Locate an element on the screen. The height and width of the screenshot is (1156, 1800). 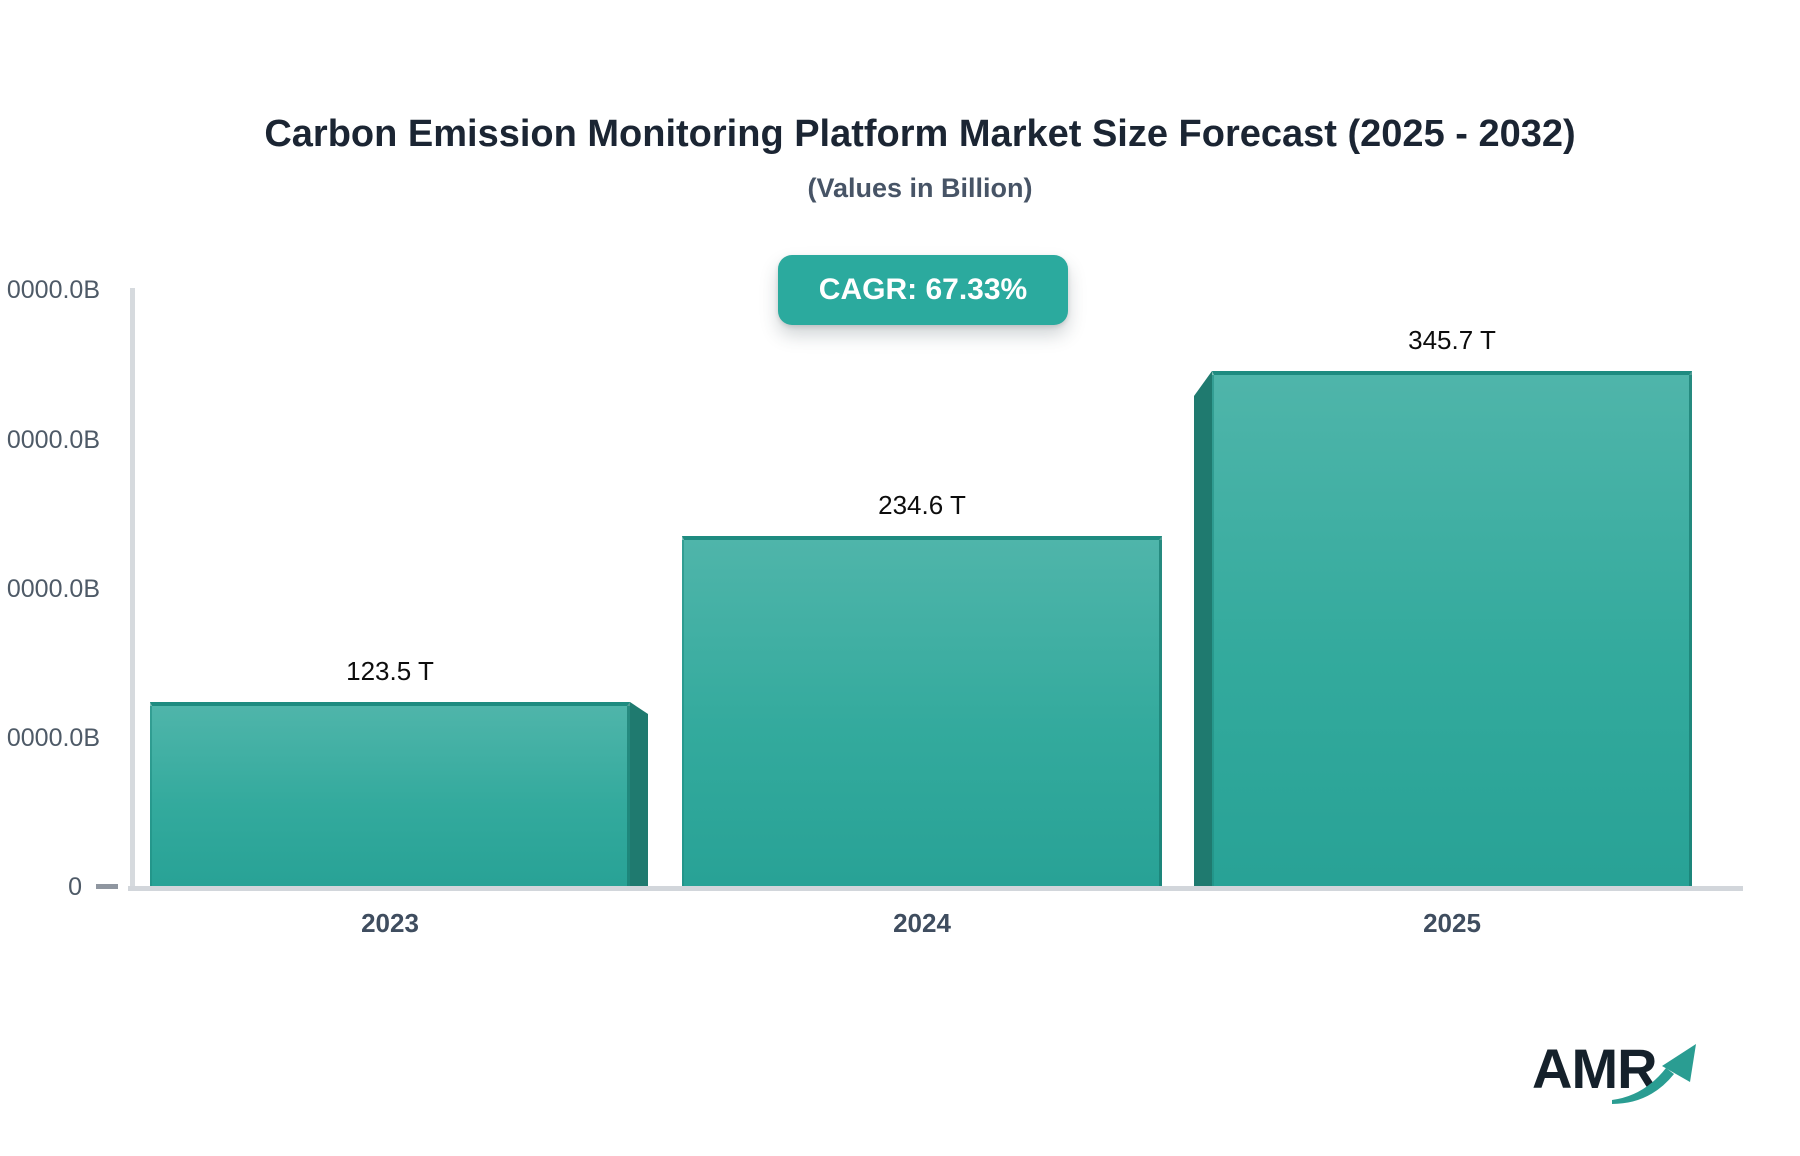
growth-arrow-icon is located at coordinates (1654, 1074).